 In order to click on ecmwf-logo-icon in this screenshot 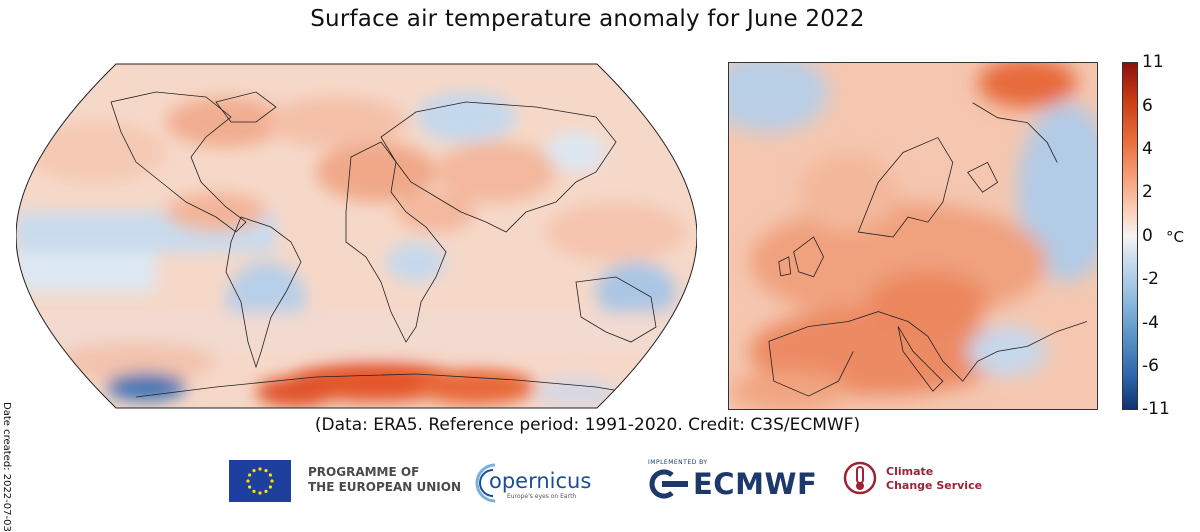, I will do `click(668, 484)`.